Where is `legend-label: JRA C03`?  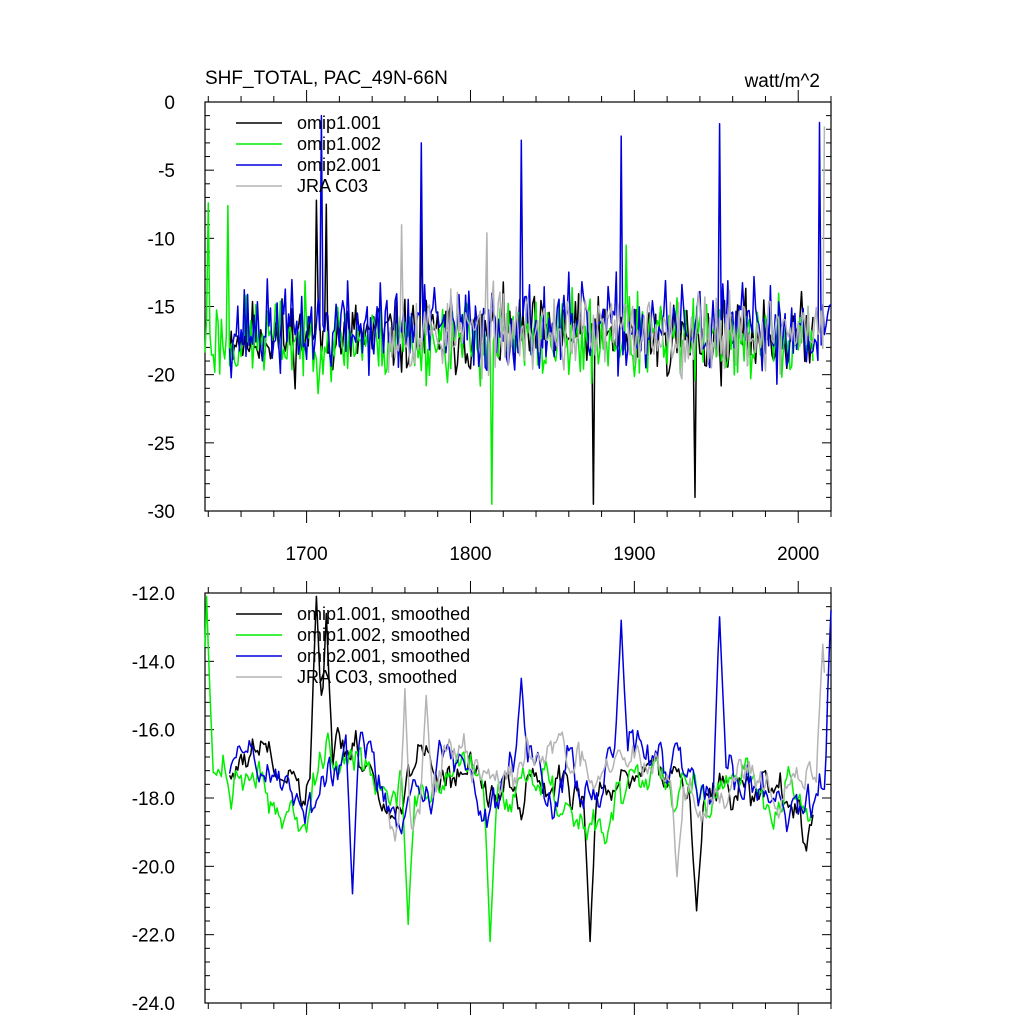
legend-label: JRA C03 is located at coordinates (332, 186).